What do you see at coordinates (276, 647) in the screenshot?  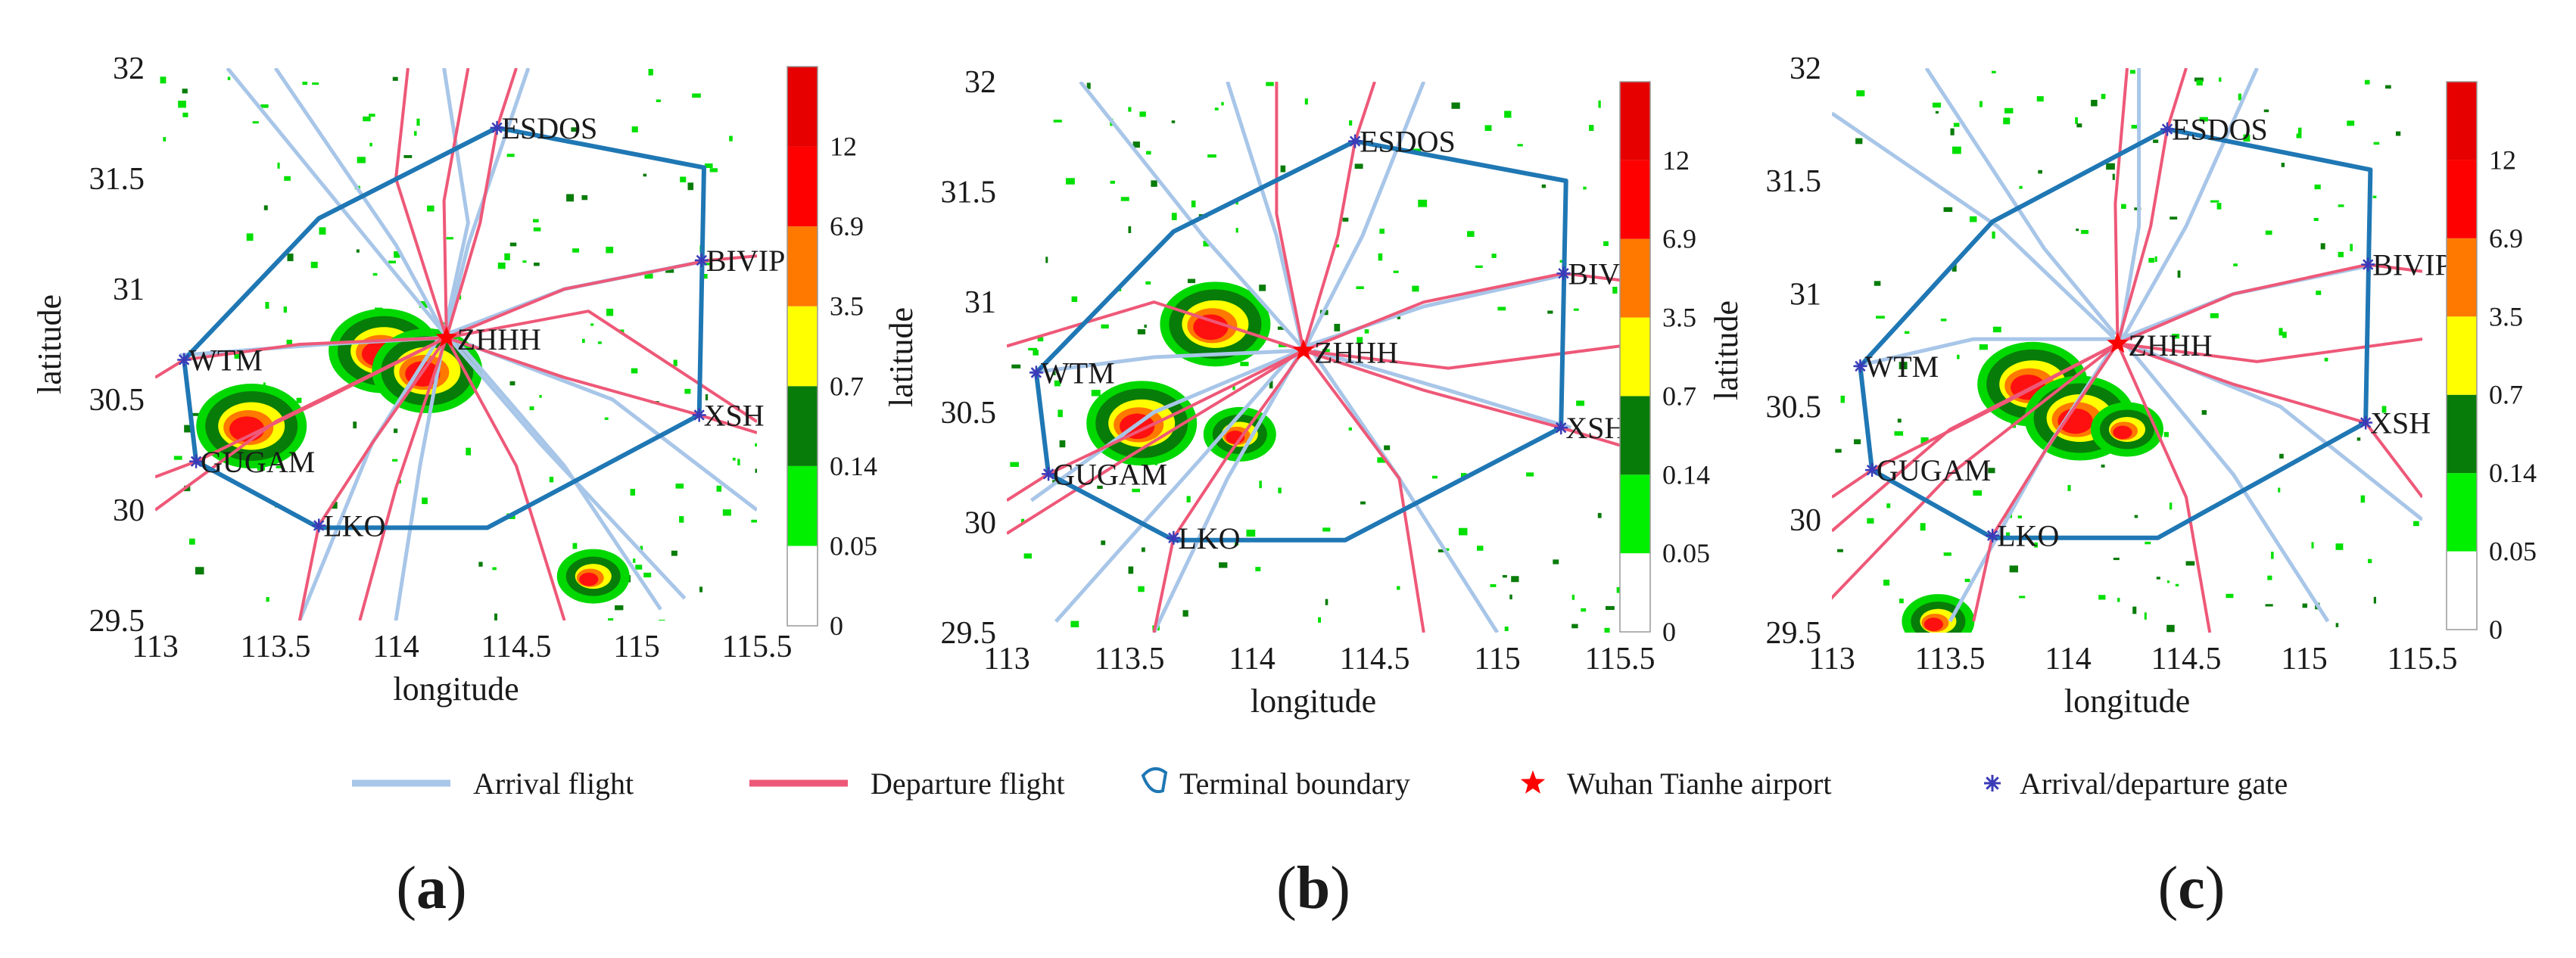 I see `x-tick-label: 113.5` at bounding box center [276, 647].